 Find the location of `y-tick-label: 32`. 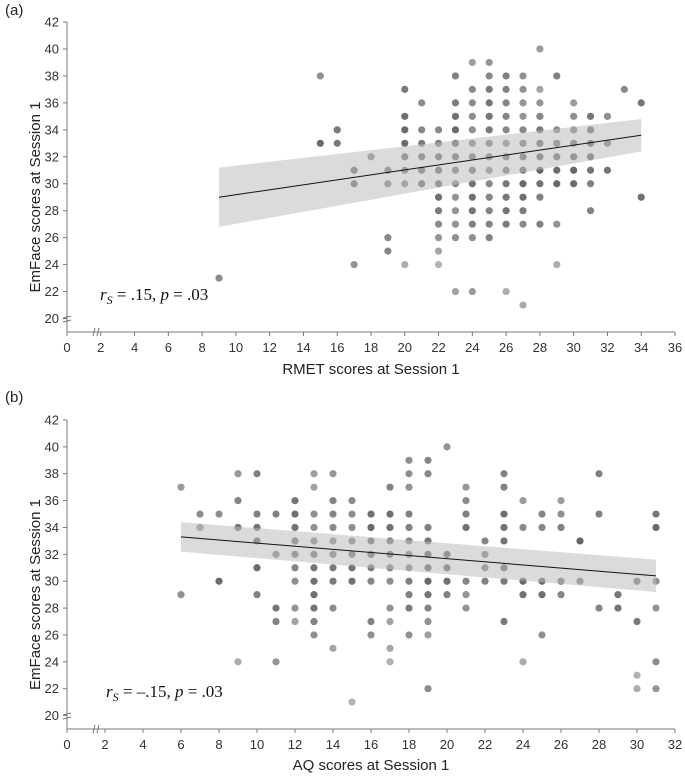

y-tick-label: 32 is located at coordinates (52, 156).